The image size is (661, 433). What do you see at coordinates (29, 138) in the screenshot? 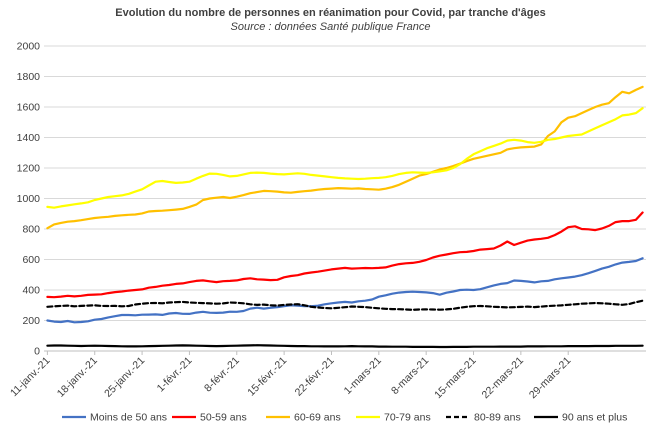
I see `y-tick-label: 1400` at bounding box center [29, 138].